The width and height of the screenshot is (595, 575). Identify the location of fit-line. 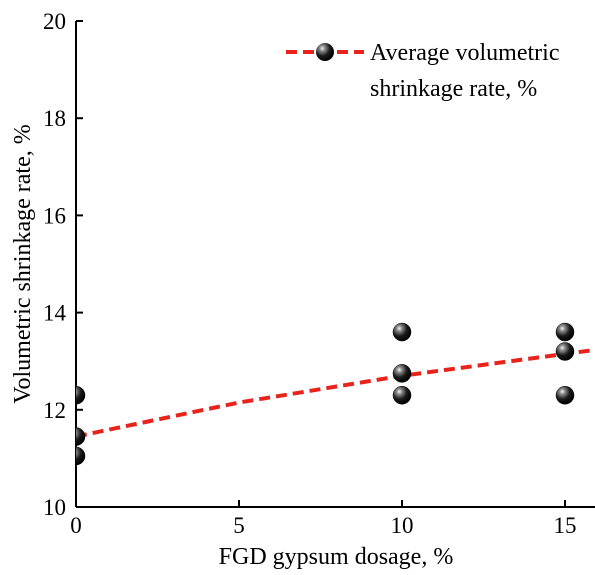
(335, 393).